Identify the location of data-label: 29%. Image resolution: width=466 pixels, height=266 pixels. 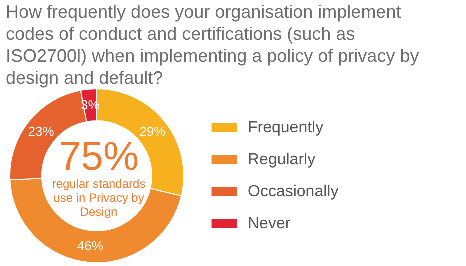
(153, 131).